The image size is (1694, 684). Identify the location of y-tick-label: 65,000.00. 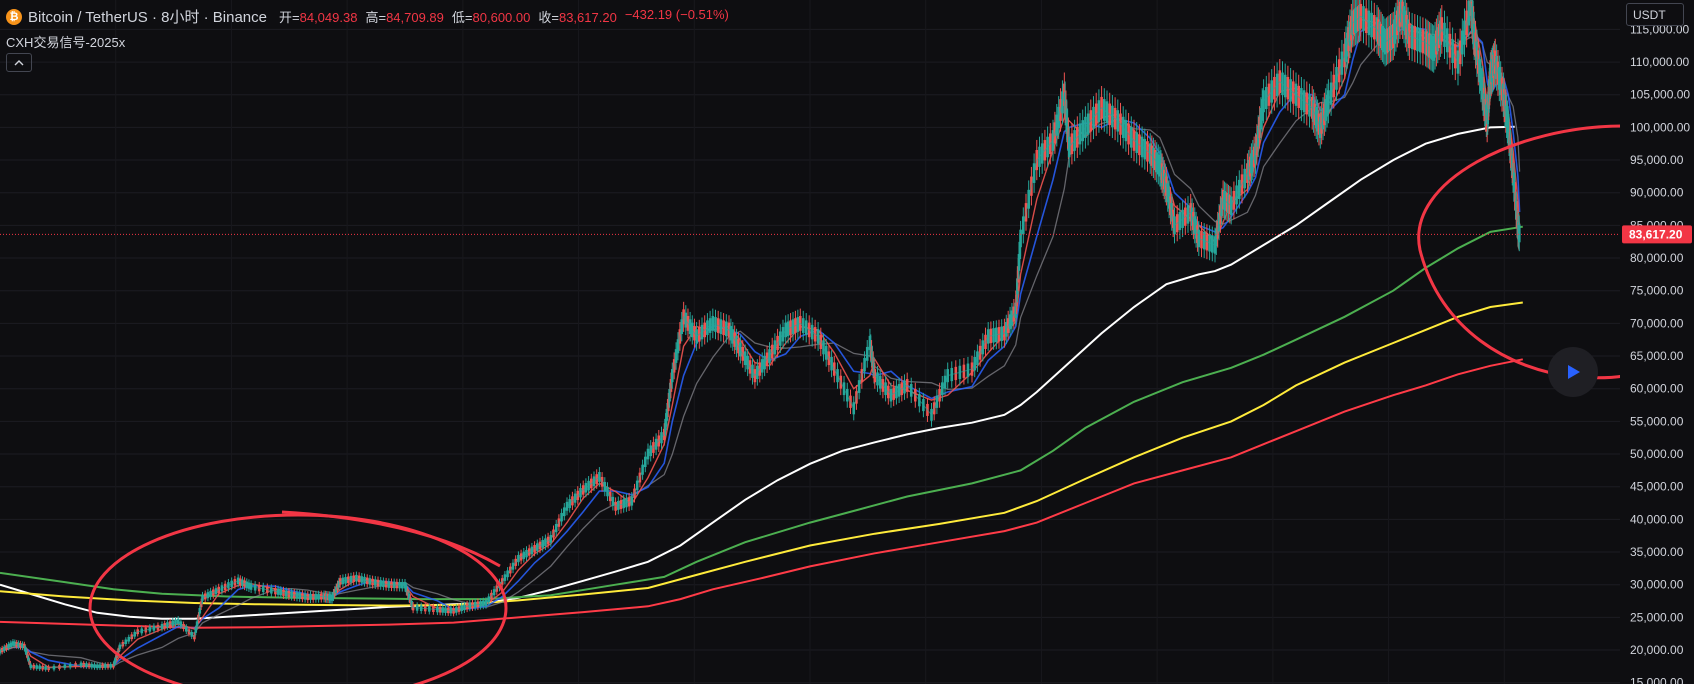
(1657, 356).